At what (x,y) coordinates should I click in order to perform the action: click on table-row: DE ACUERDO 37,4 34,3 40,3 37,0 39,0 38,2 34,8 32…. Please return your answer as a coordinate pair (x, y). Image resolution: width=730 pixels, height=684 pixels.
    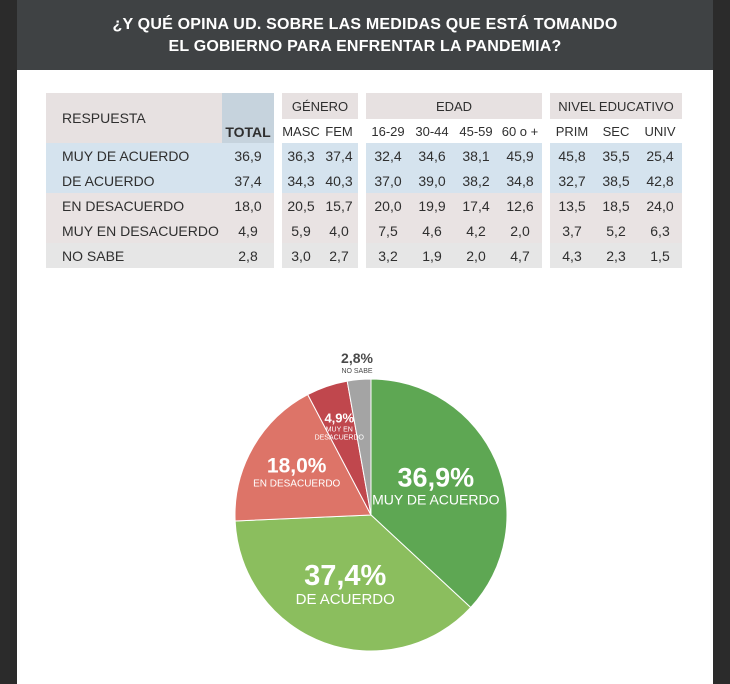
    Looking at the image, I should click on (364, 180).